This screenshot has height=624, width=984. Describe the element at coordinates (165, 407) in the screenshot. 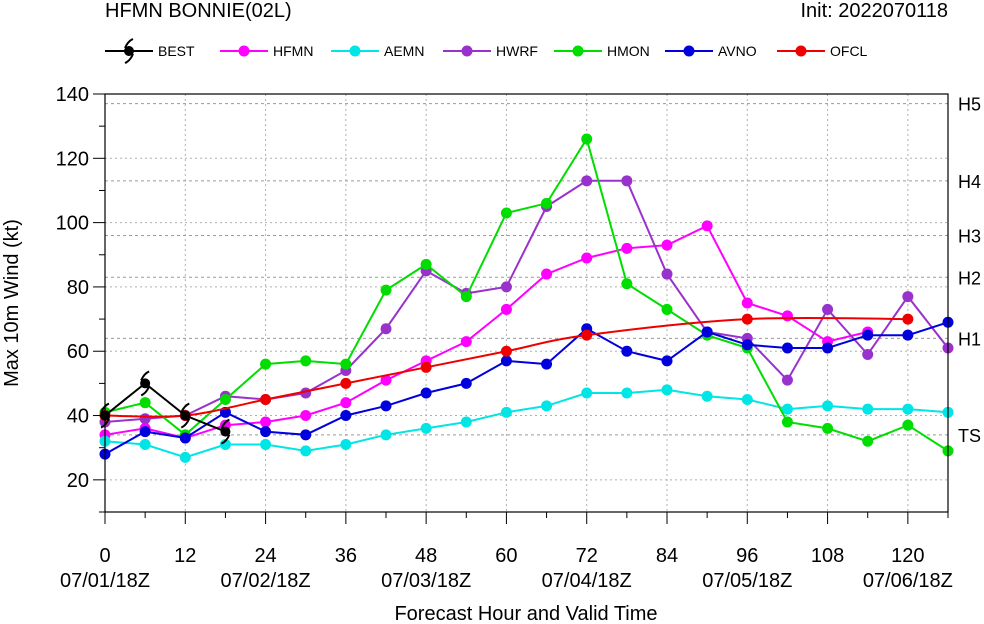

I see `series-line-best` at that location.